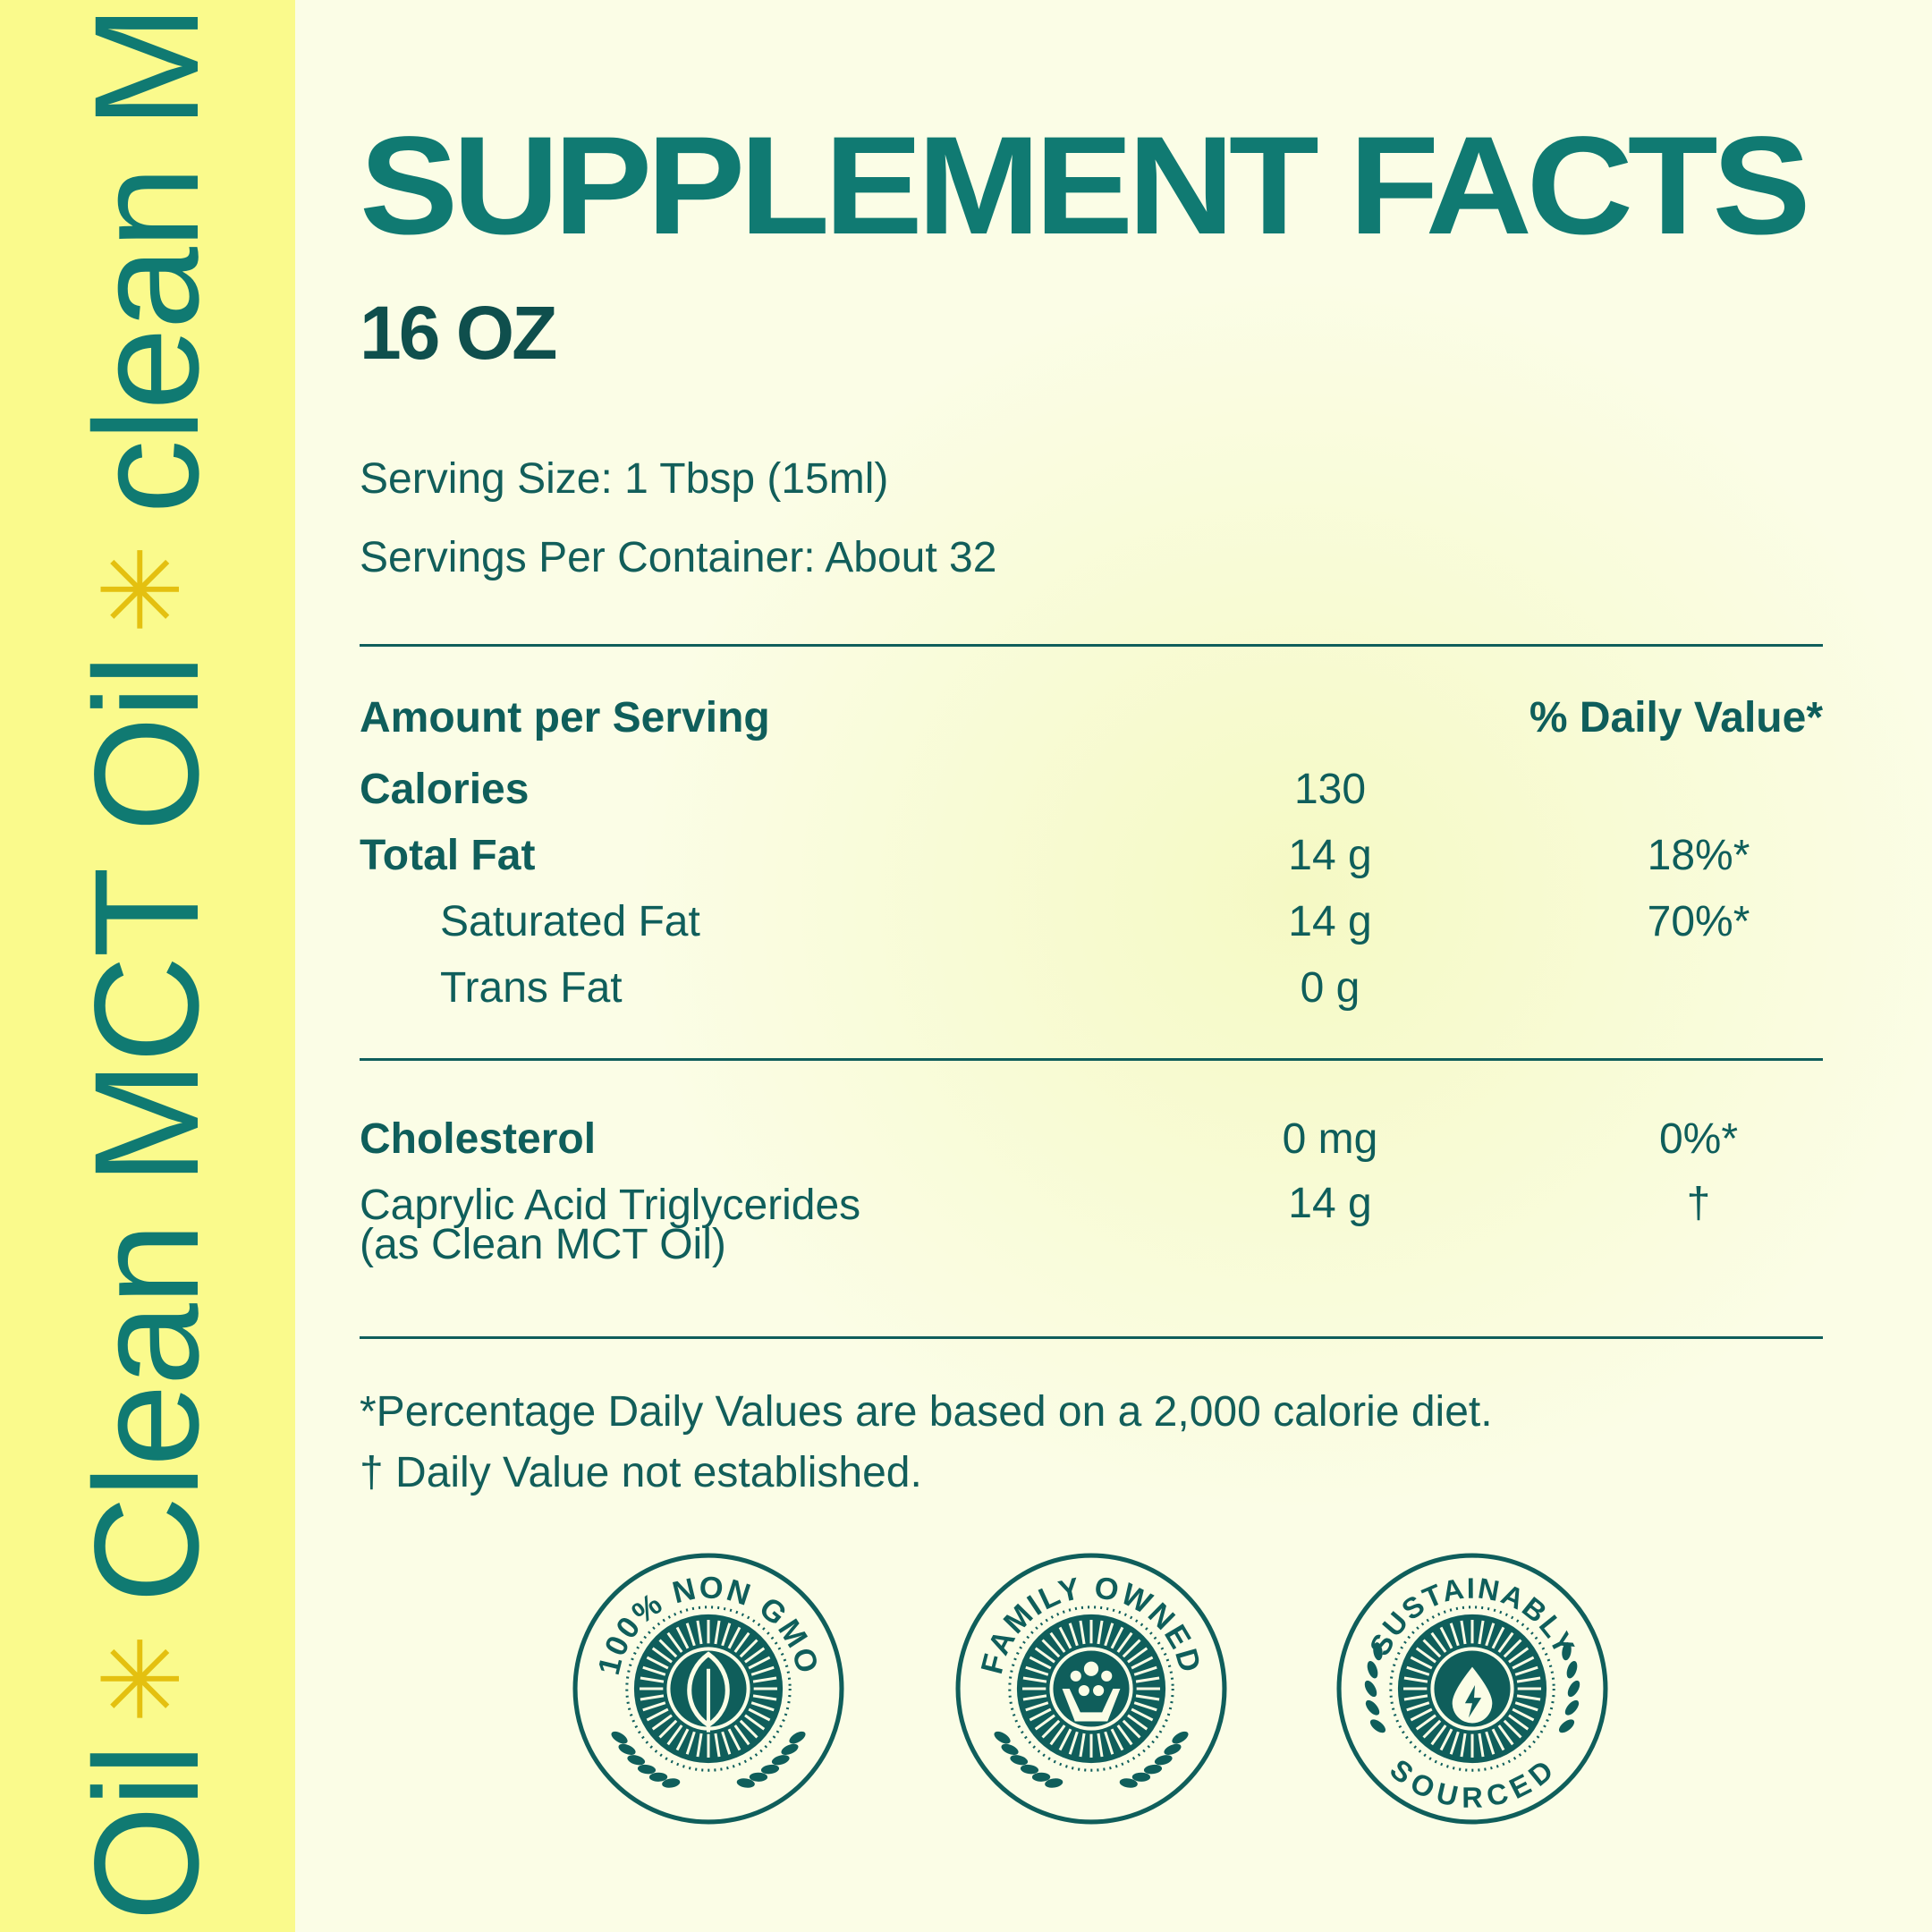 The width and height of the screenshot is (1932, 1932). I want to click on nutrient-amount: 130, so click(1330, 789).